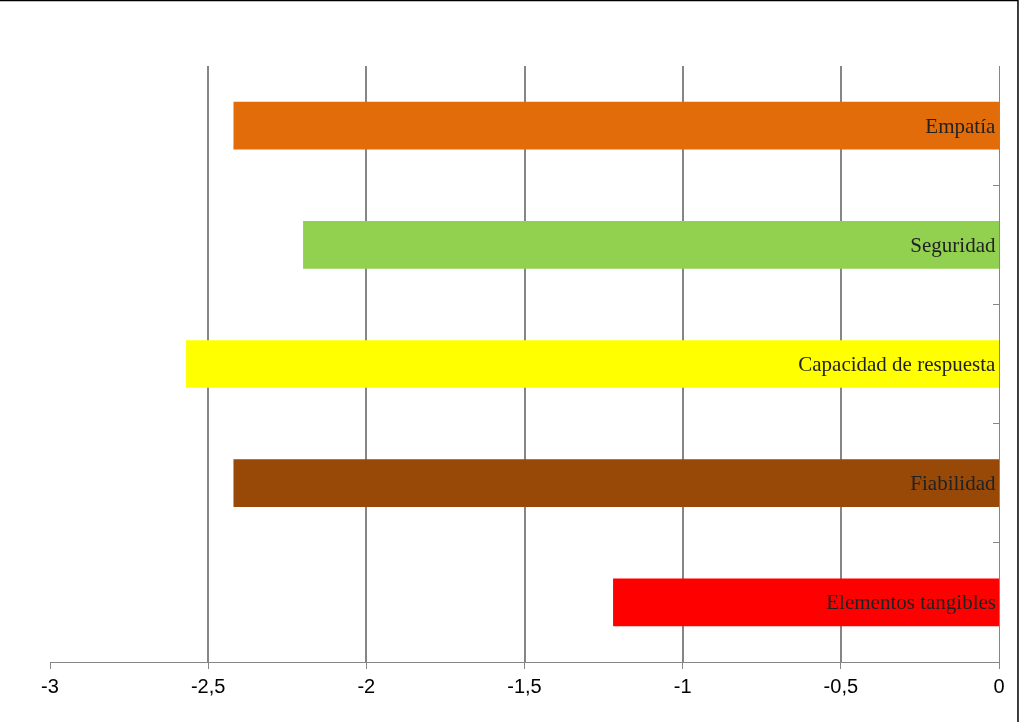  What do you see at coordinates (50, 686) in the screenshot?
I see `x-tick-label: -3` at bounding box center [50, 686].